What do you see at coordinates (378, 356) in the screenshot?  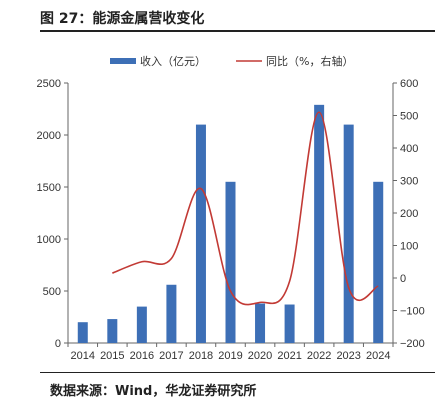 I see `x-tick-label: 2024` at bounding box center [378, 356].